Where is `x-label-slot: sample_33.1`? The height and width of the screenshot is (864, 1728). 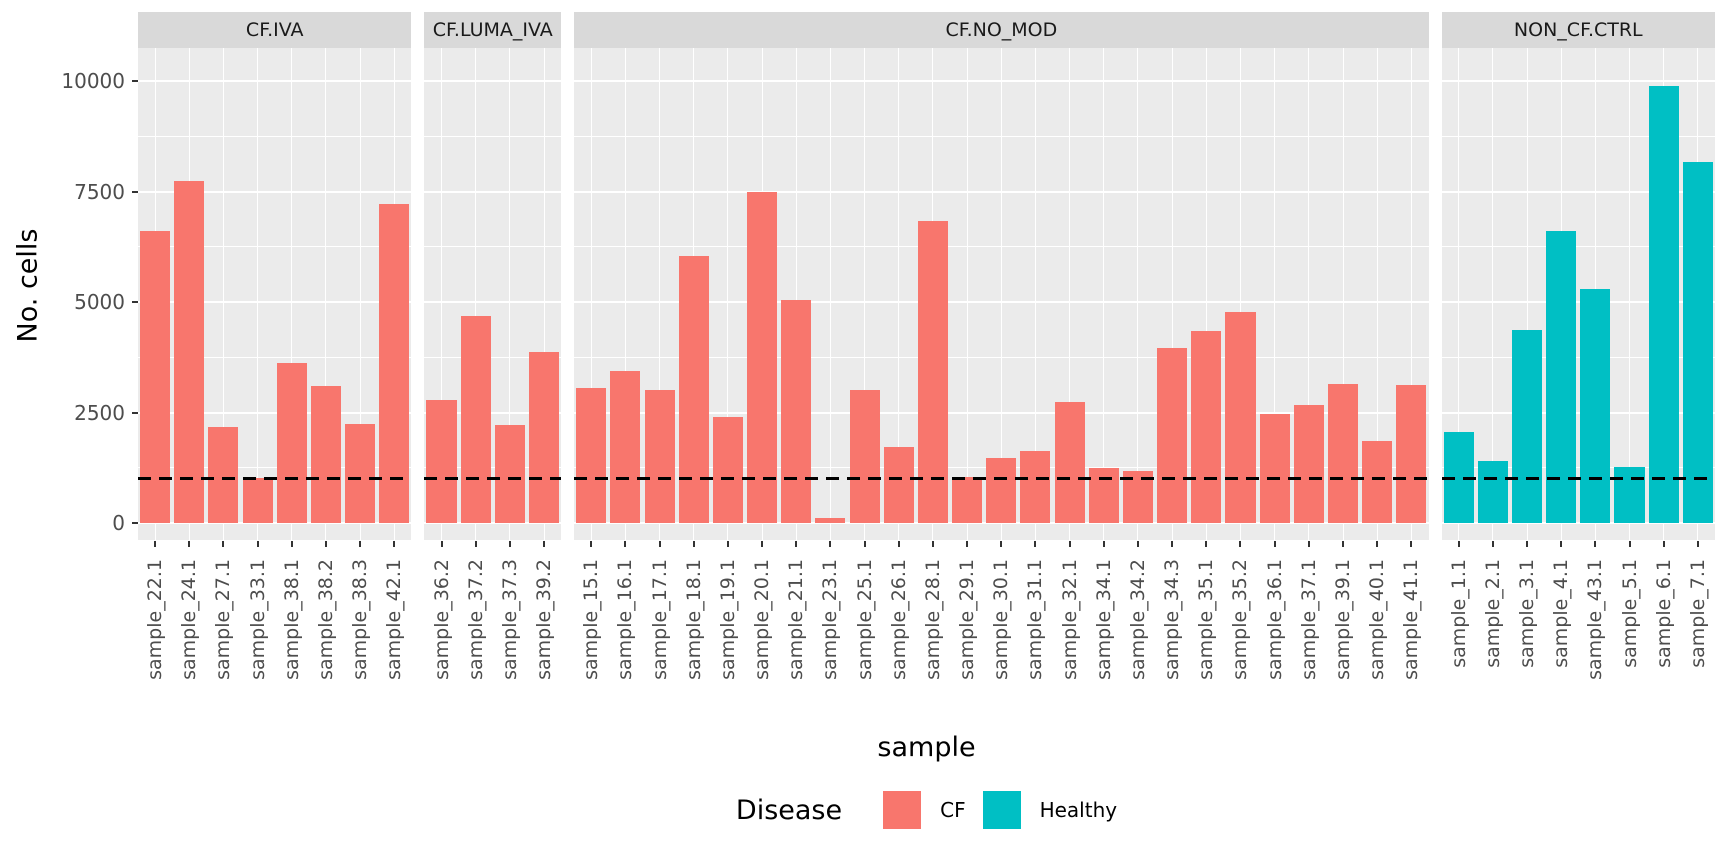 x-label-slot: sample_33.1 is located at coordinates (258, 637).